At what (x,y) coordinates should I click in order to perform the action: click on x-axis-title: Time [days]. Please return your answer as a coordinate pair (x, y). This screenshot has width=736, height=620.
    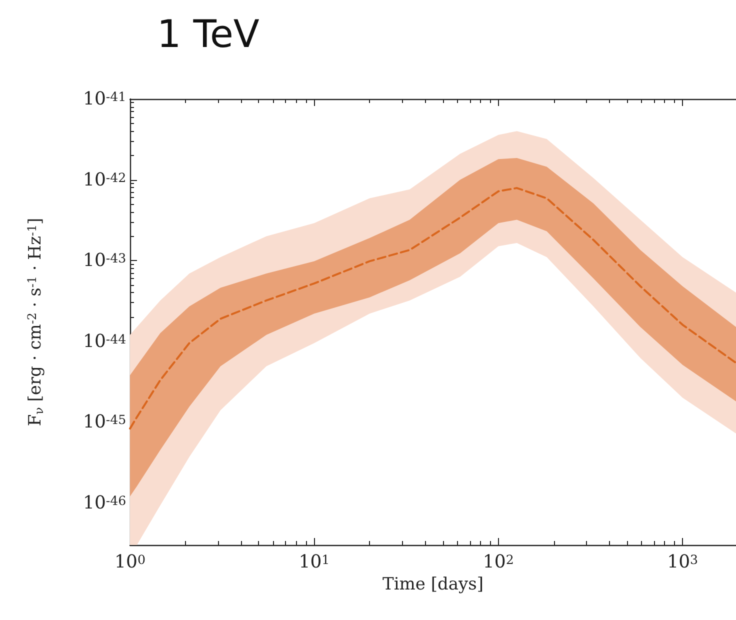
    Looking at the image, I should click on (433, 584).